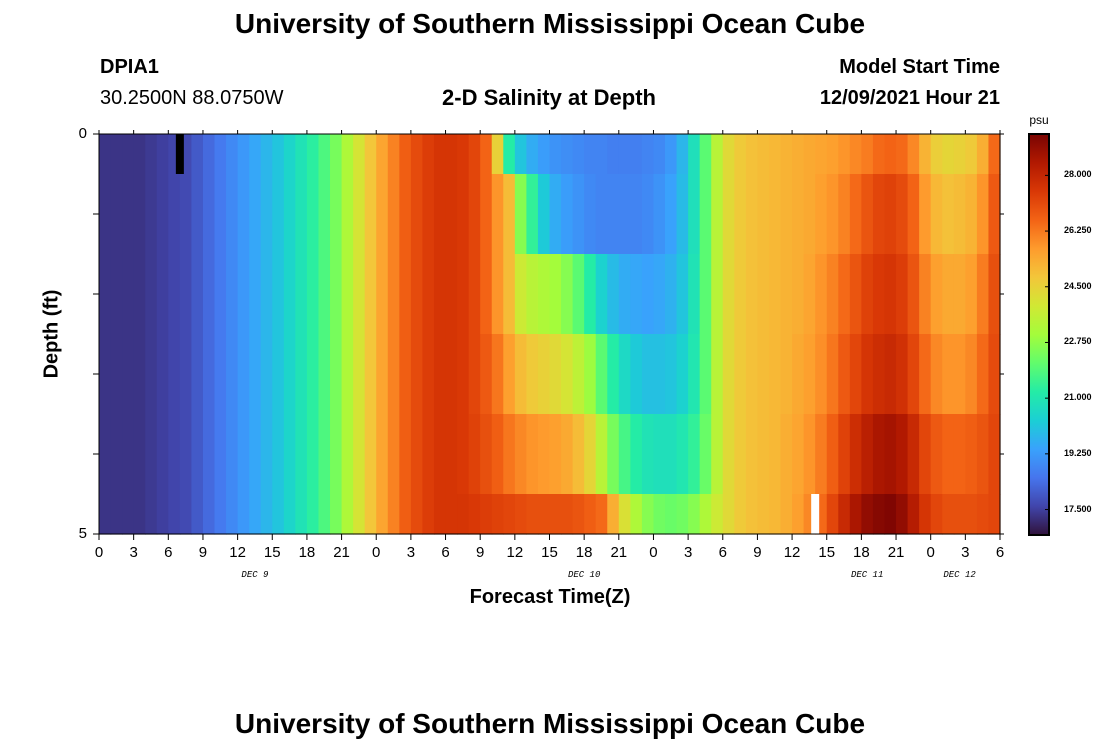 The width and height of the screenshot is (1100, 750). Describe the element at coordinates (1039, 334) in the screenshot. I see `colorbar` at that location.